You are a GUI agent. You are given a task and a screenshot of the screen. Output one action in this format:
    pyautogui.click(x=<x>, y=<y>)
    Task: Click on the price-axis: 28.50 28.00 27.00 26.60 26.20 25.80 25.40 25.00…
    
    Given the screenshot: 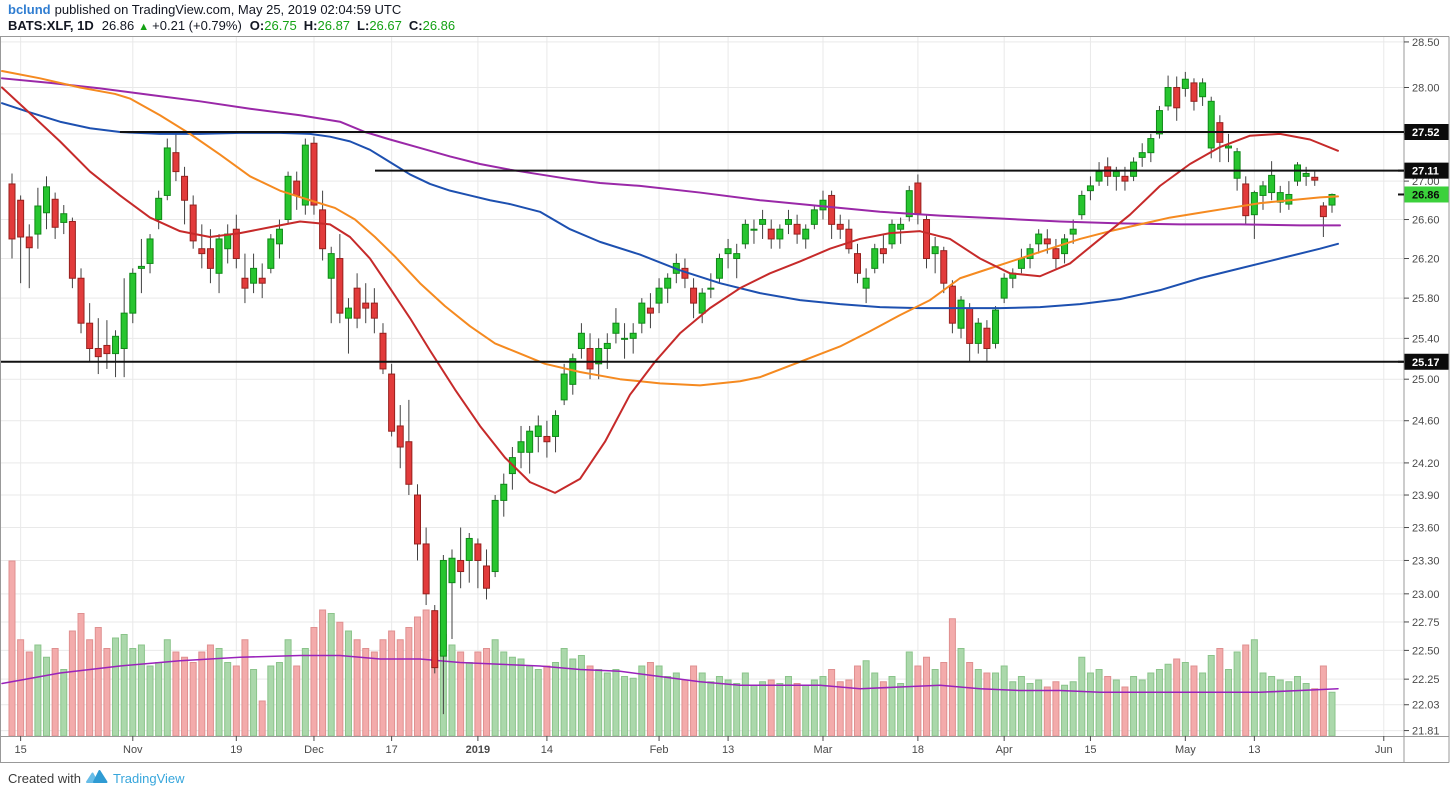 What is the action you would take?
    pyautogui.click(x=1423, y=387)
    